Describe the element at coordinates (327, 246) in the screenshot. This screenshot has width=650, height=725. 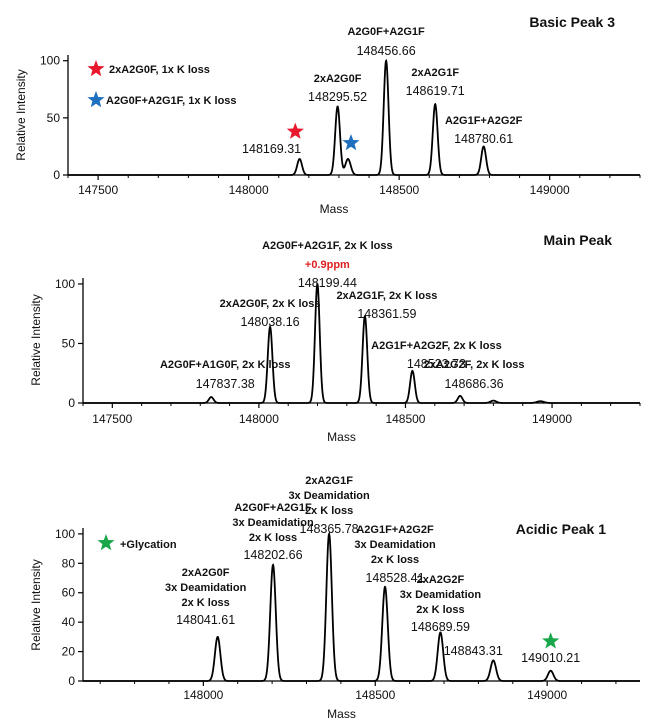
I see `peak-annotation-label: A2G0F+A2G1F, 2x K loss` at that location.